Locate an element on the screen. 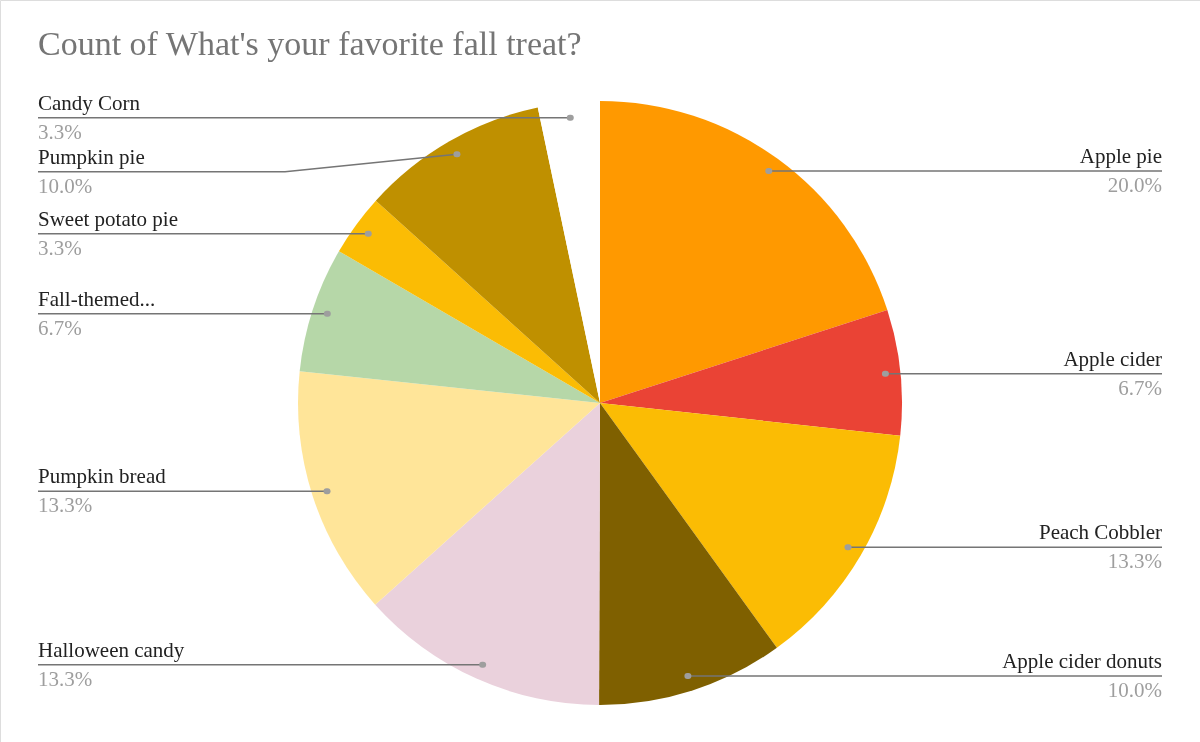 Image resolution: width=1200 pixels, height=742 pixels. slice-label: Apple cider is located at coordinates (1112, 358).